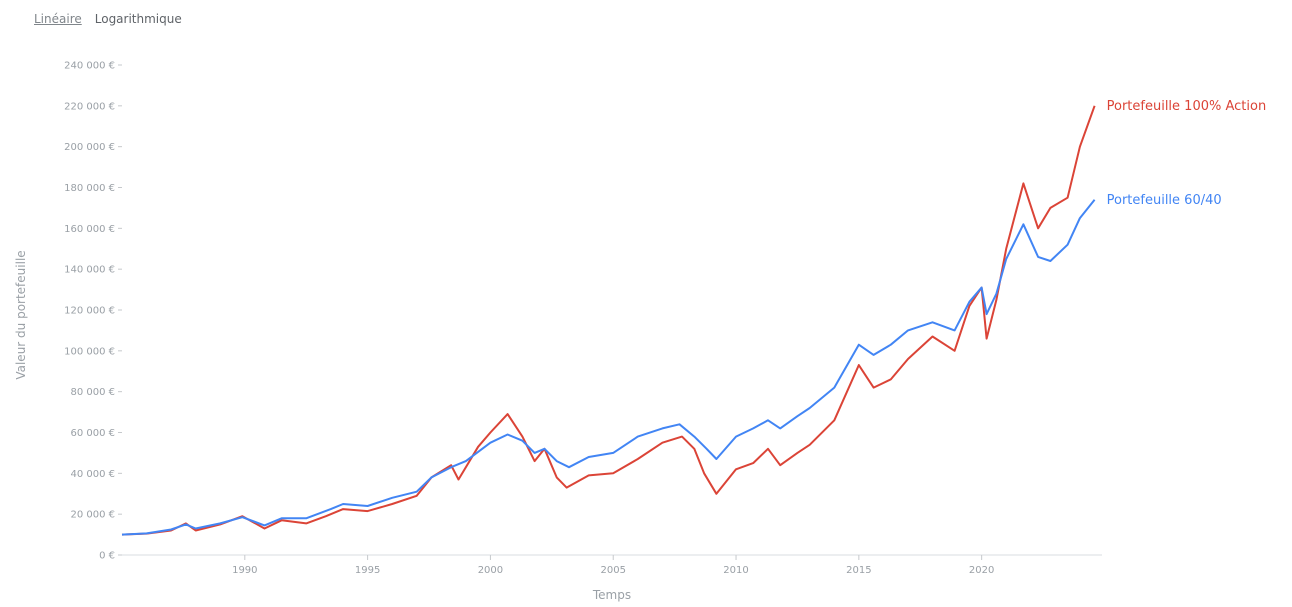  What do you see at coordinates (1164, 200) in the screenshot?
I see `series-end-label: Portefeuille 60/40` at bounding box center [1164, 200].